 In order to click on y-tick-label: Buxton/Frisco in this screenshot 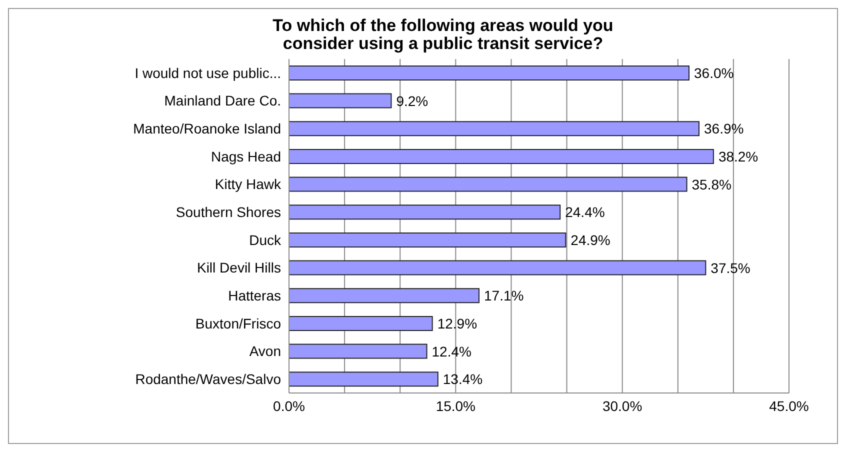, I will do `click(238, 323)`.